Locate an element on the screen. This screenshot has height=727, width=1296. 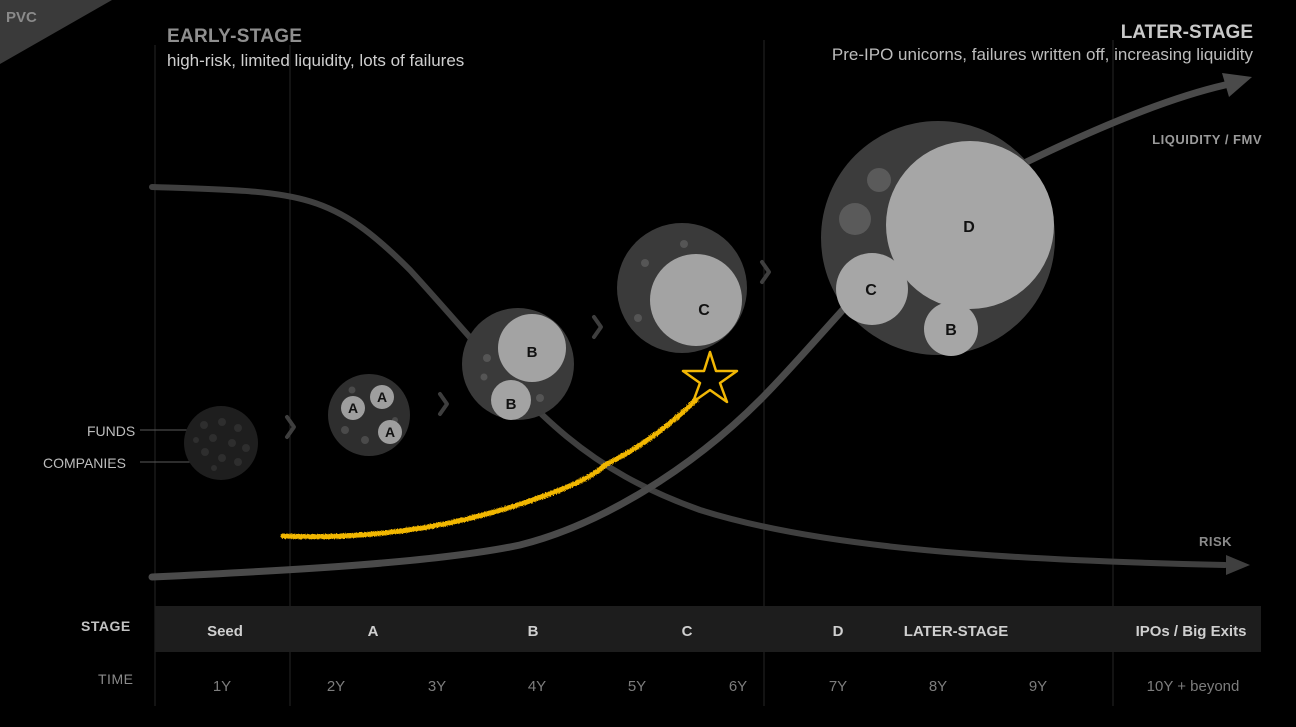
time-5y: 5Y is located at coordinates (637, 686).